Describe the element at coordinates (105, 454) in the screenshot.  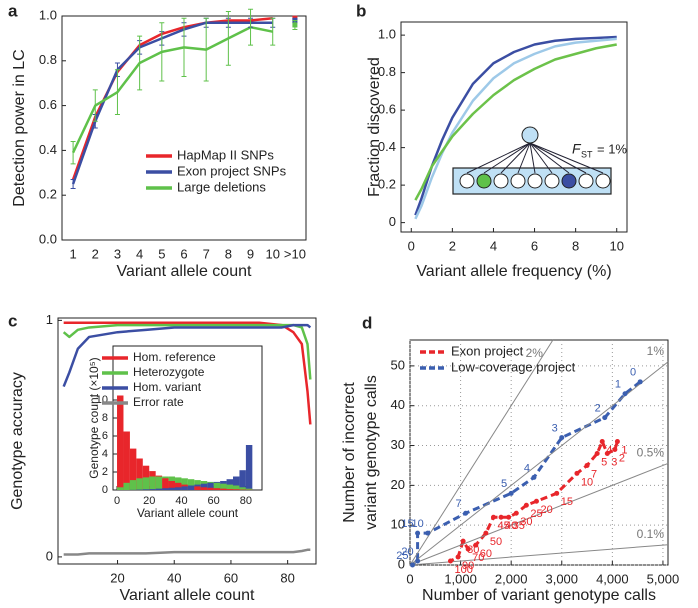
I see `y-tick-label: 4` at that location.